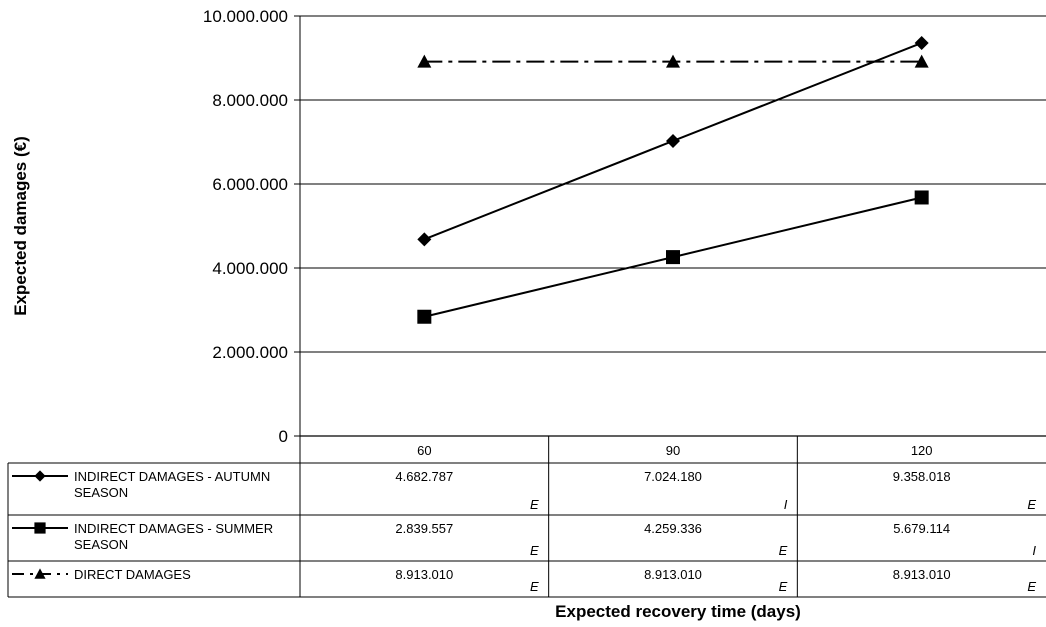  I want to click on legend-label: INDIRECT DAMAGES - AUTUMN, so click(172, 476).